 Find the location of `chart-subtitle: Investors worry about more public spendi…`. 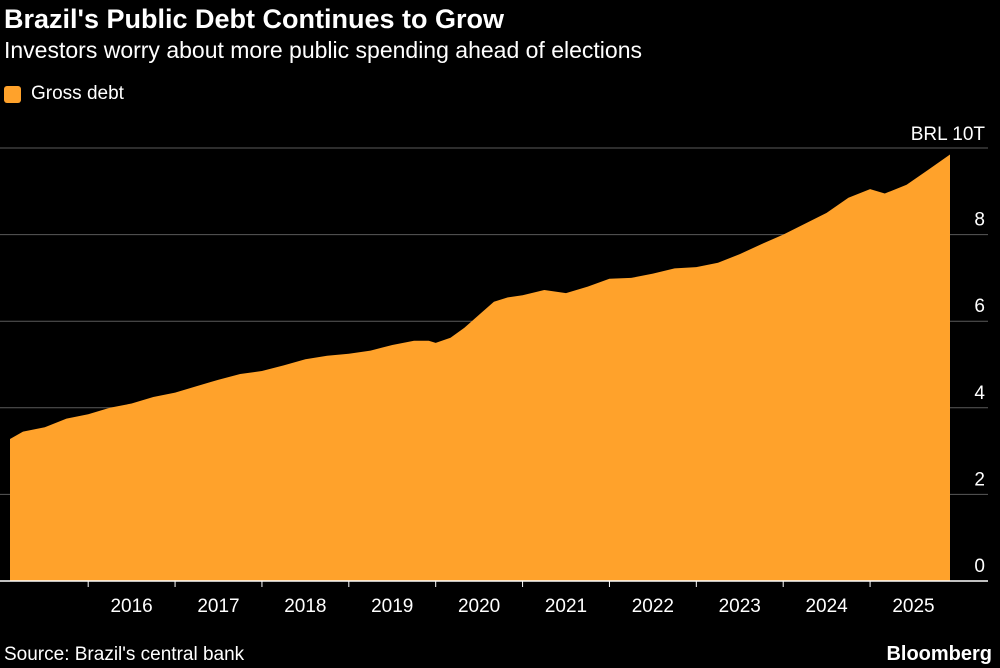

chart-subtitle: Investors worry about more public spendi… is located at coordinates (323, 50).